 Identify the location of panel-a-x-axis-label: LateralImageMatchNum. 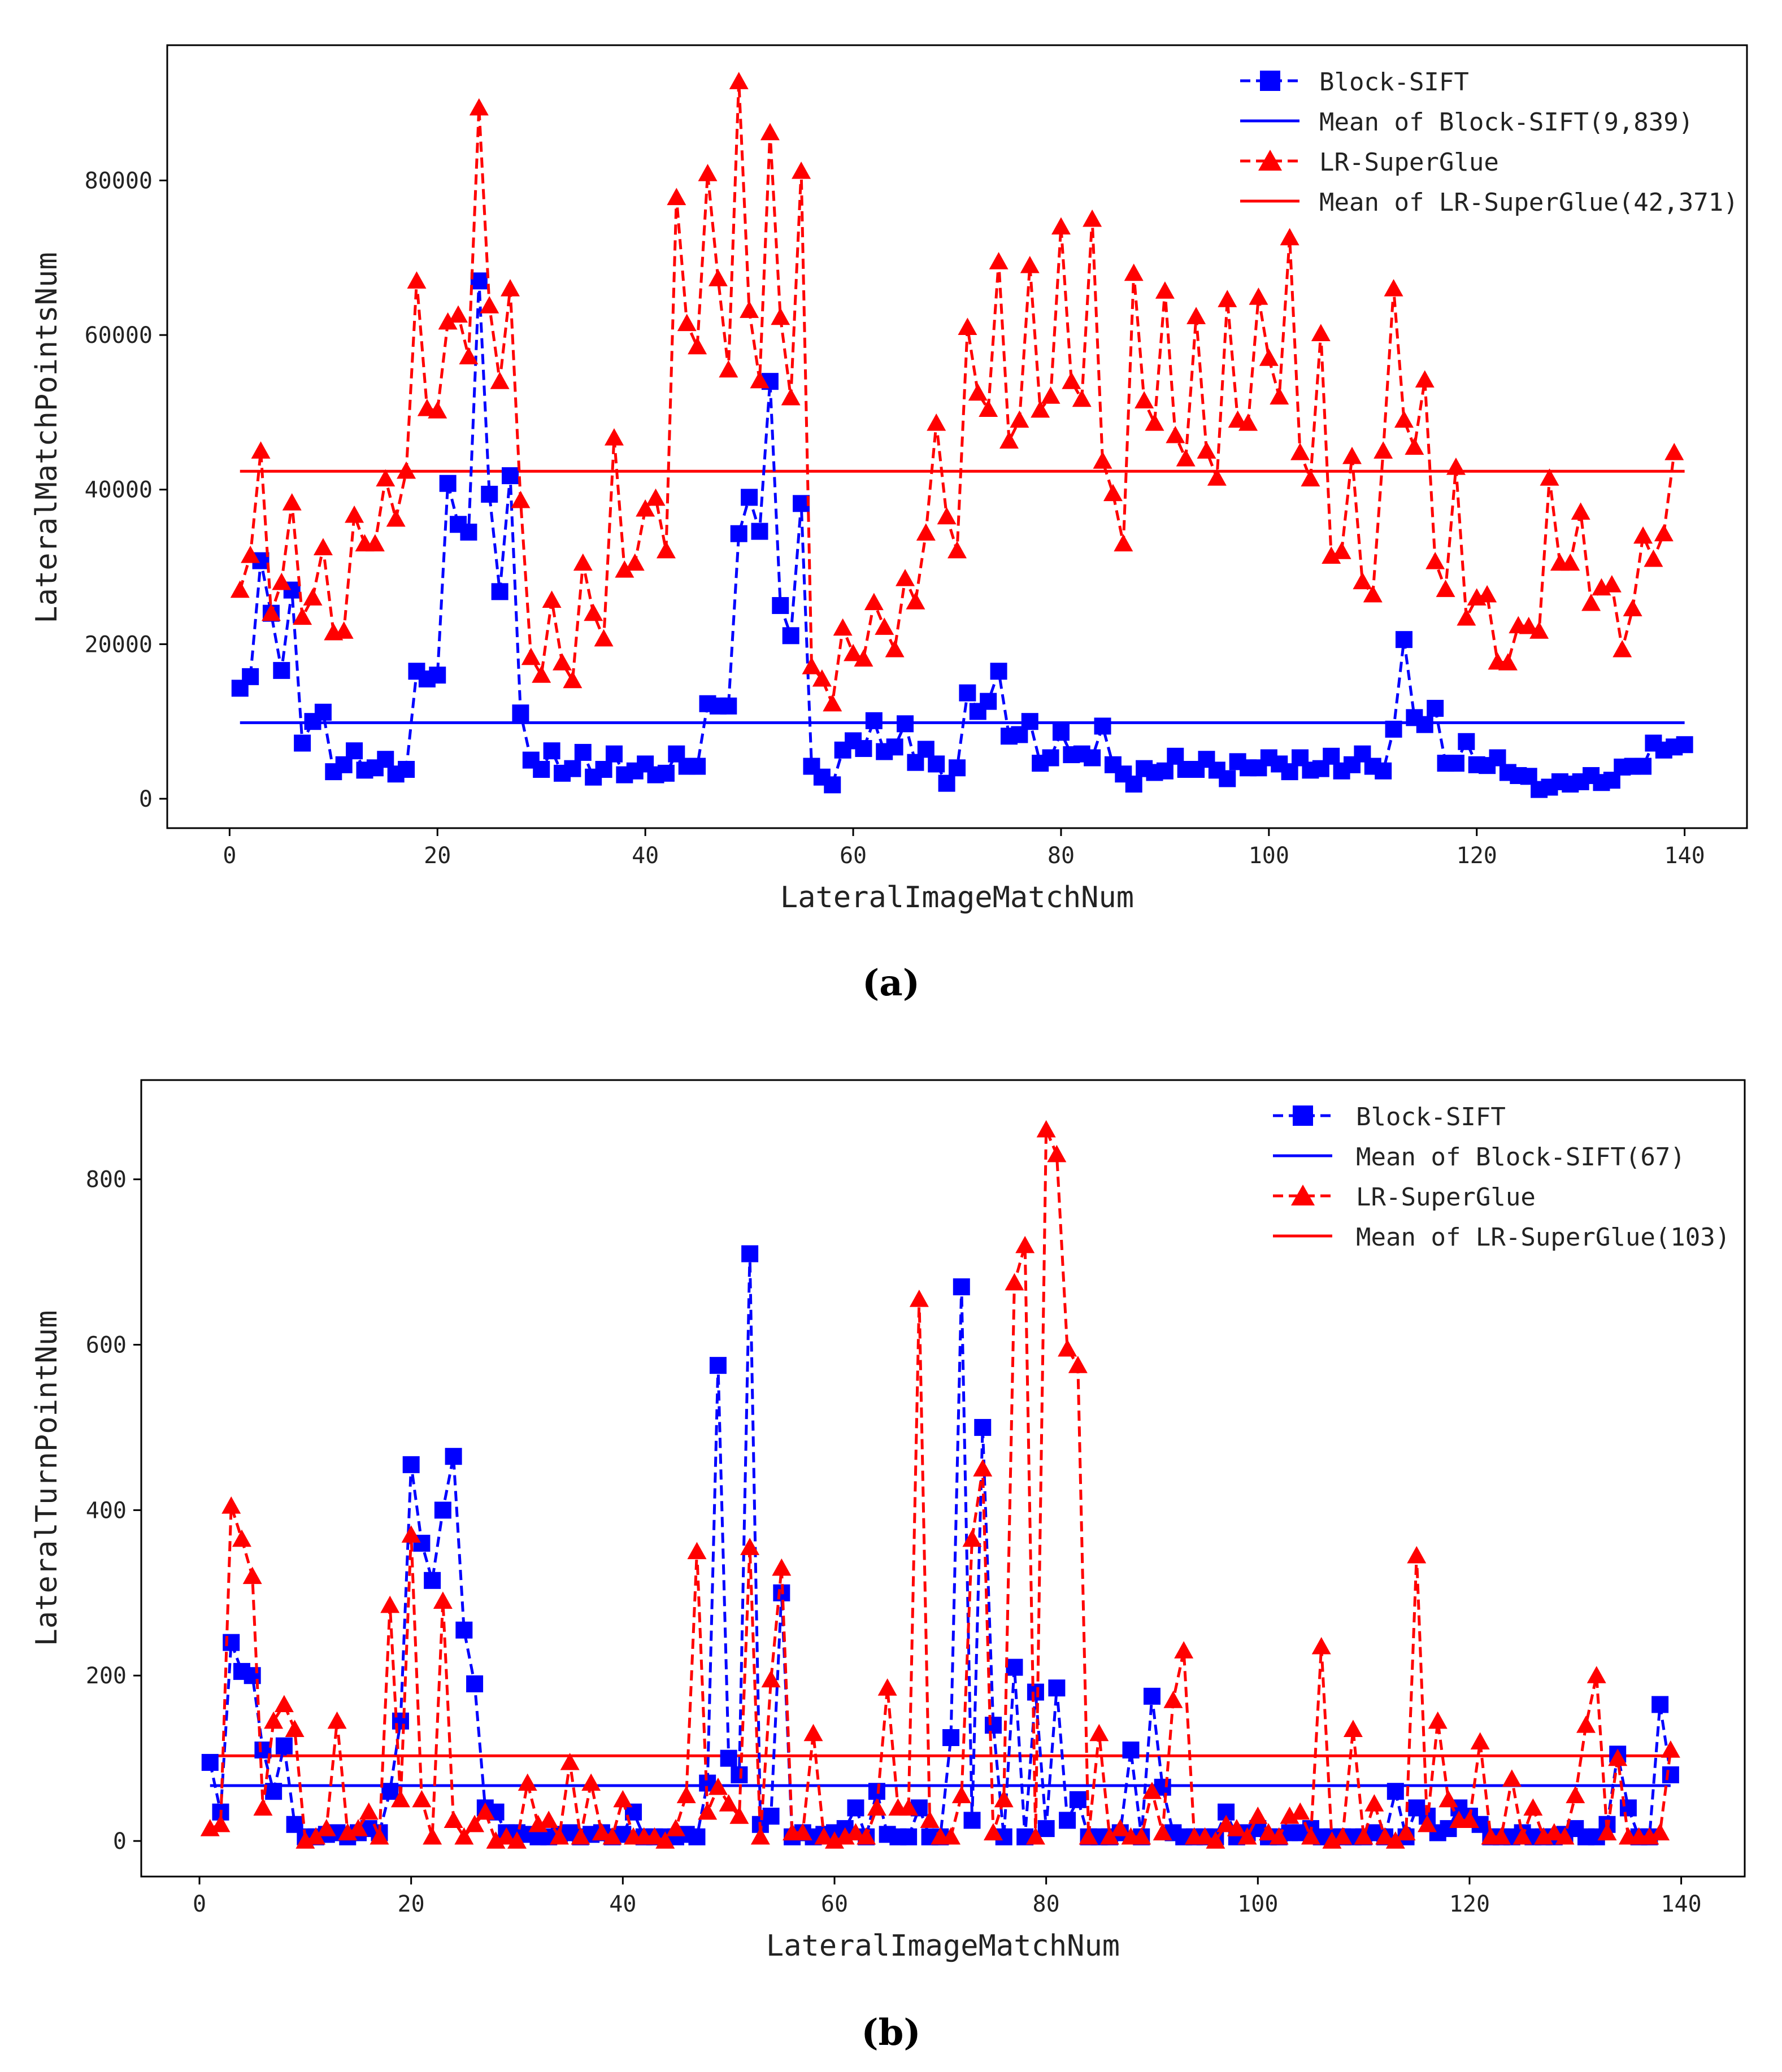
(957, 898).